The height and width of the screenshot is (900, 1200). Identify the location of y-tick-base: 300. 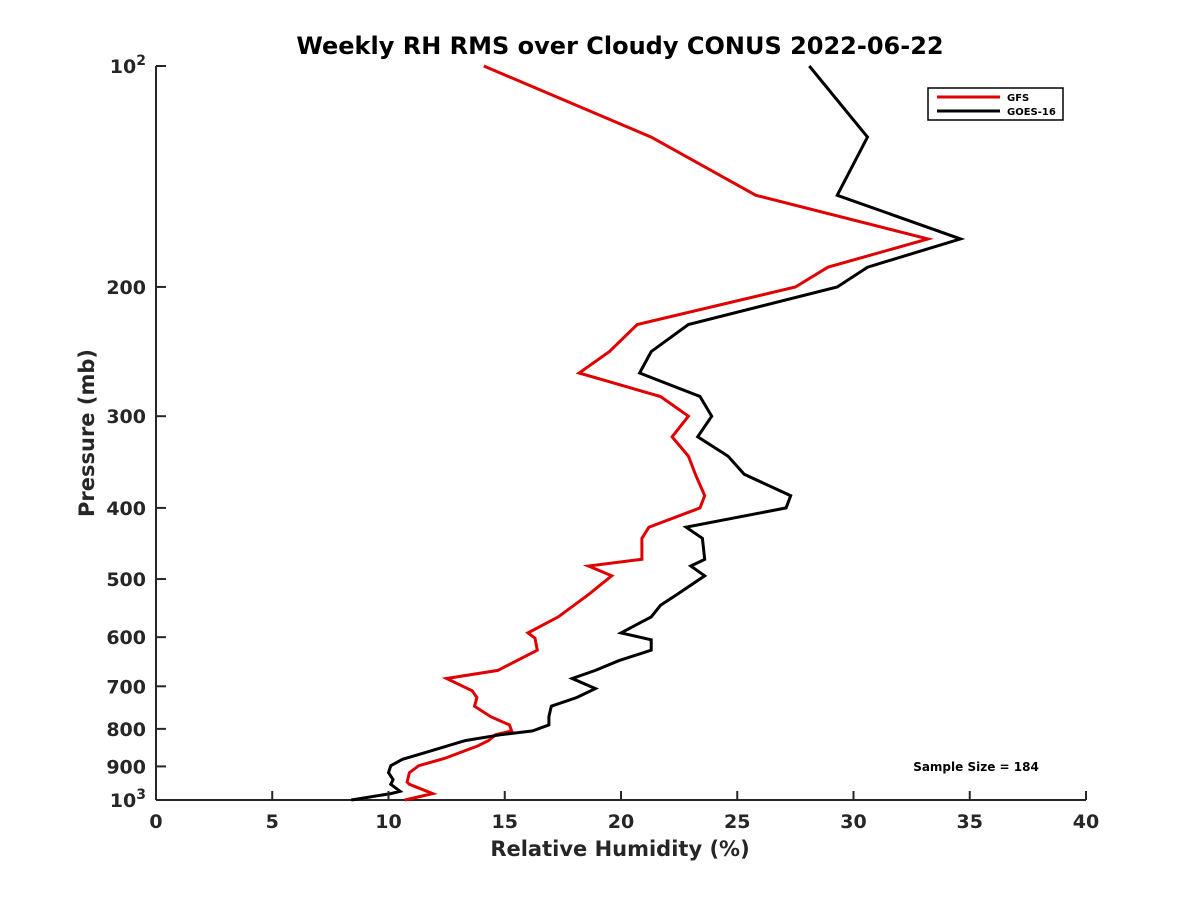
(126, 417).